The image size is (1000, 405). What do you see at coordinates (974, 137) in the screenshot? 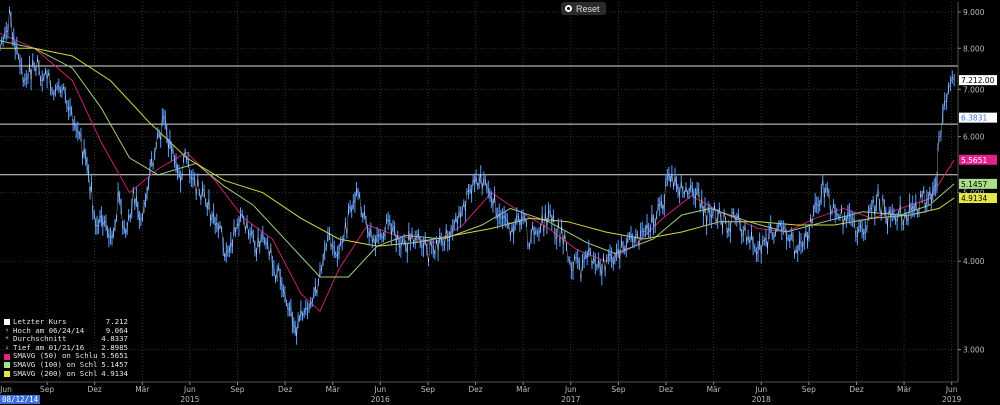
I see `y-tick-label: 6.000` at bounding box center [974, 137].